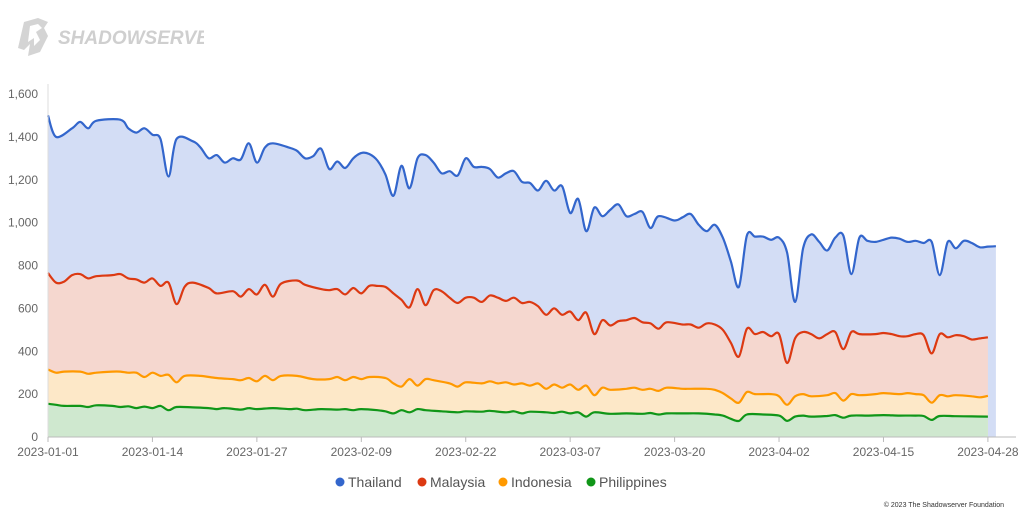 The width and height of the screenshot is (1024, 515). I want to click on legend-item-philippines: Philippines, so click(626, 482).